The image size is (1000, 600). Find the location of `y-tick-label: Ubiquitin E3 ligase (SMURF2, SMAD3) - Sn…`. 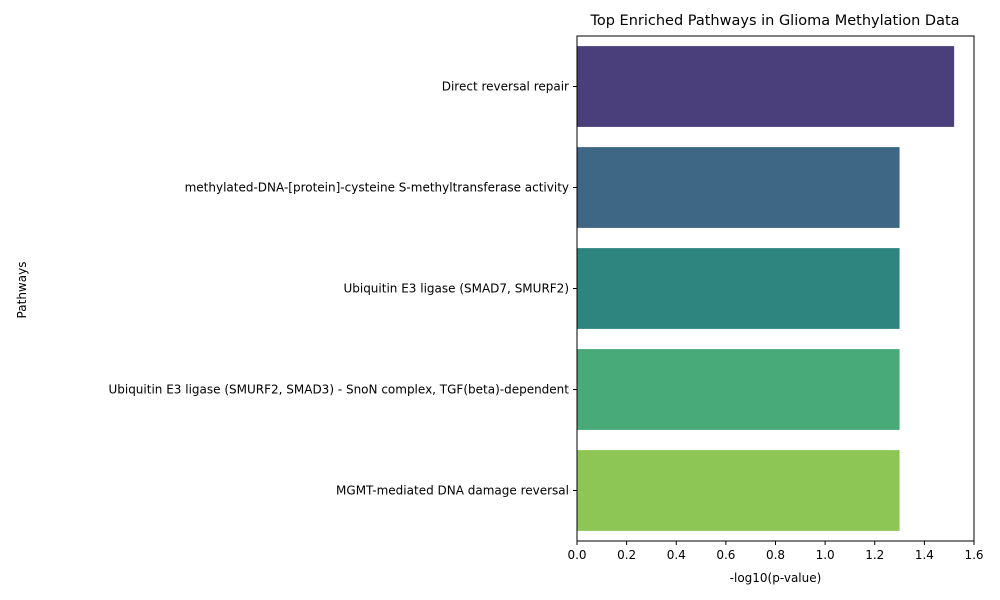

y-tick-label: Ubiquitin E3 ligase (SMURF2, SMAD3) - Sn… is located at coordinates (338, 390).